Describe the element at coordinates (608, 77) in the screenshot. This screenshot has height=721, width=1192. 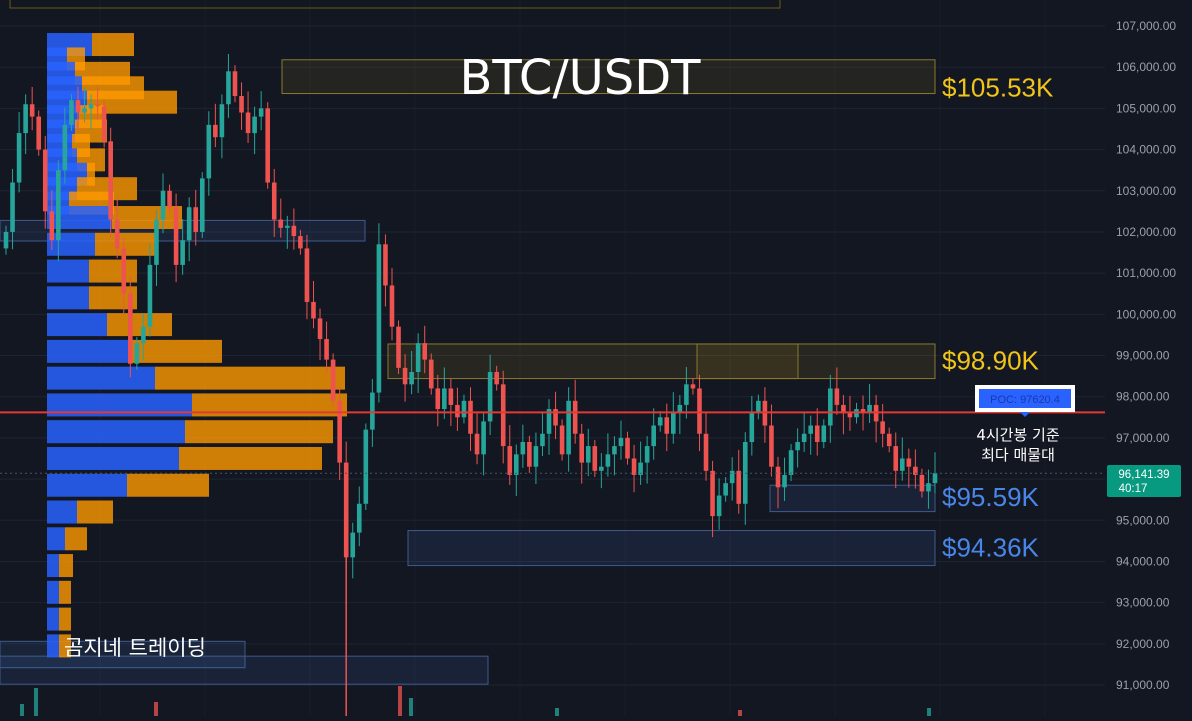
I see `zone-box-105k` at that location.